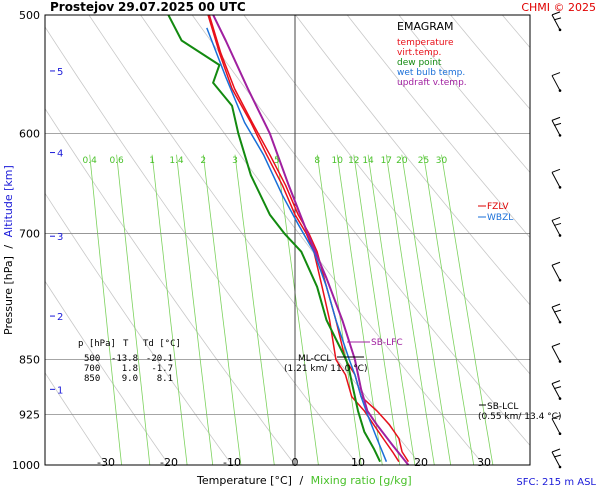  I want to click on pressure-tick-label: 925, so click(29, 414).